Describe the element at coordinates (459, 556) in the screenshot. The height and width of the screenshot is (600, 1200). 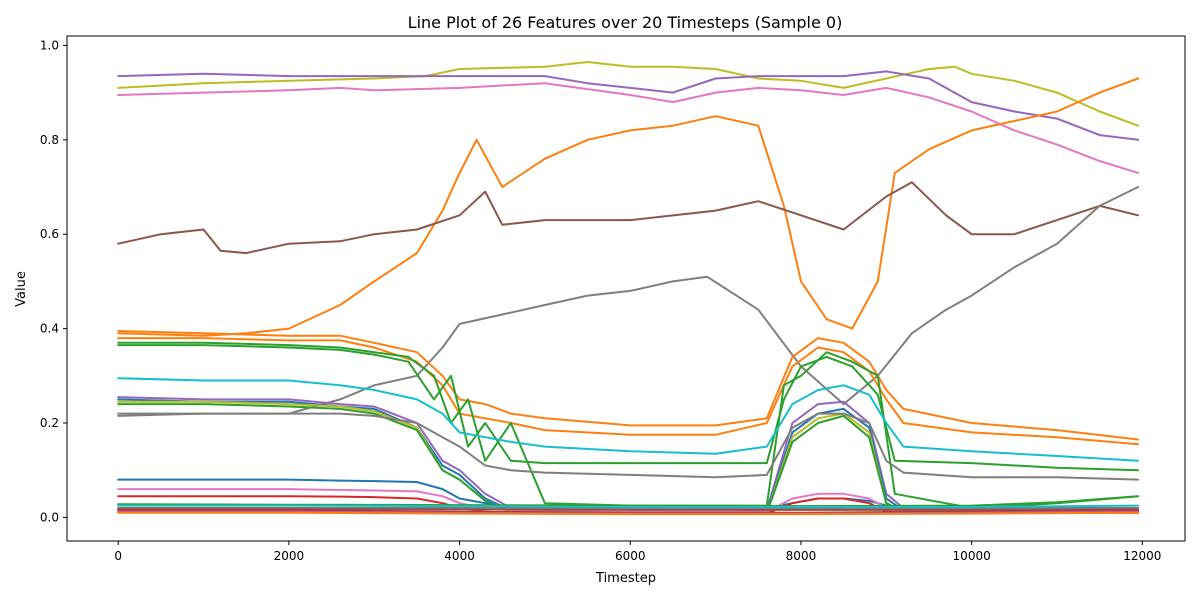
I see `x-tick-label: 4000` at that location.